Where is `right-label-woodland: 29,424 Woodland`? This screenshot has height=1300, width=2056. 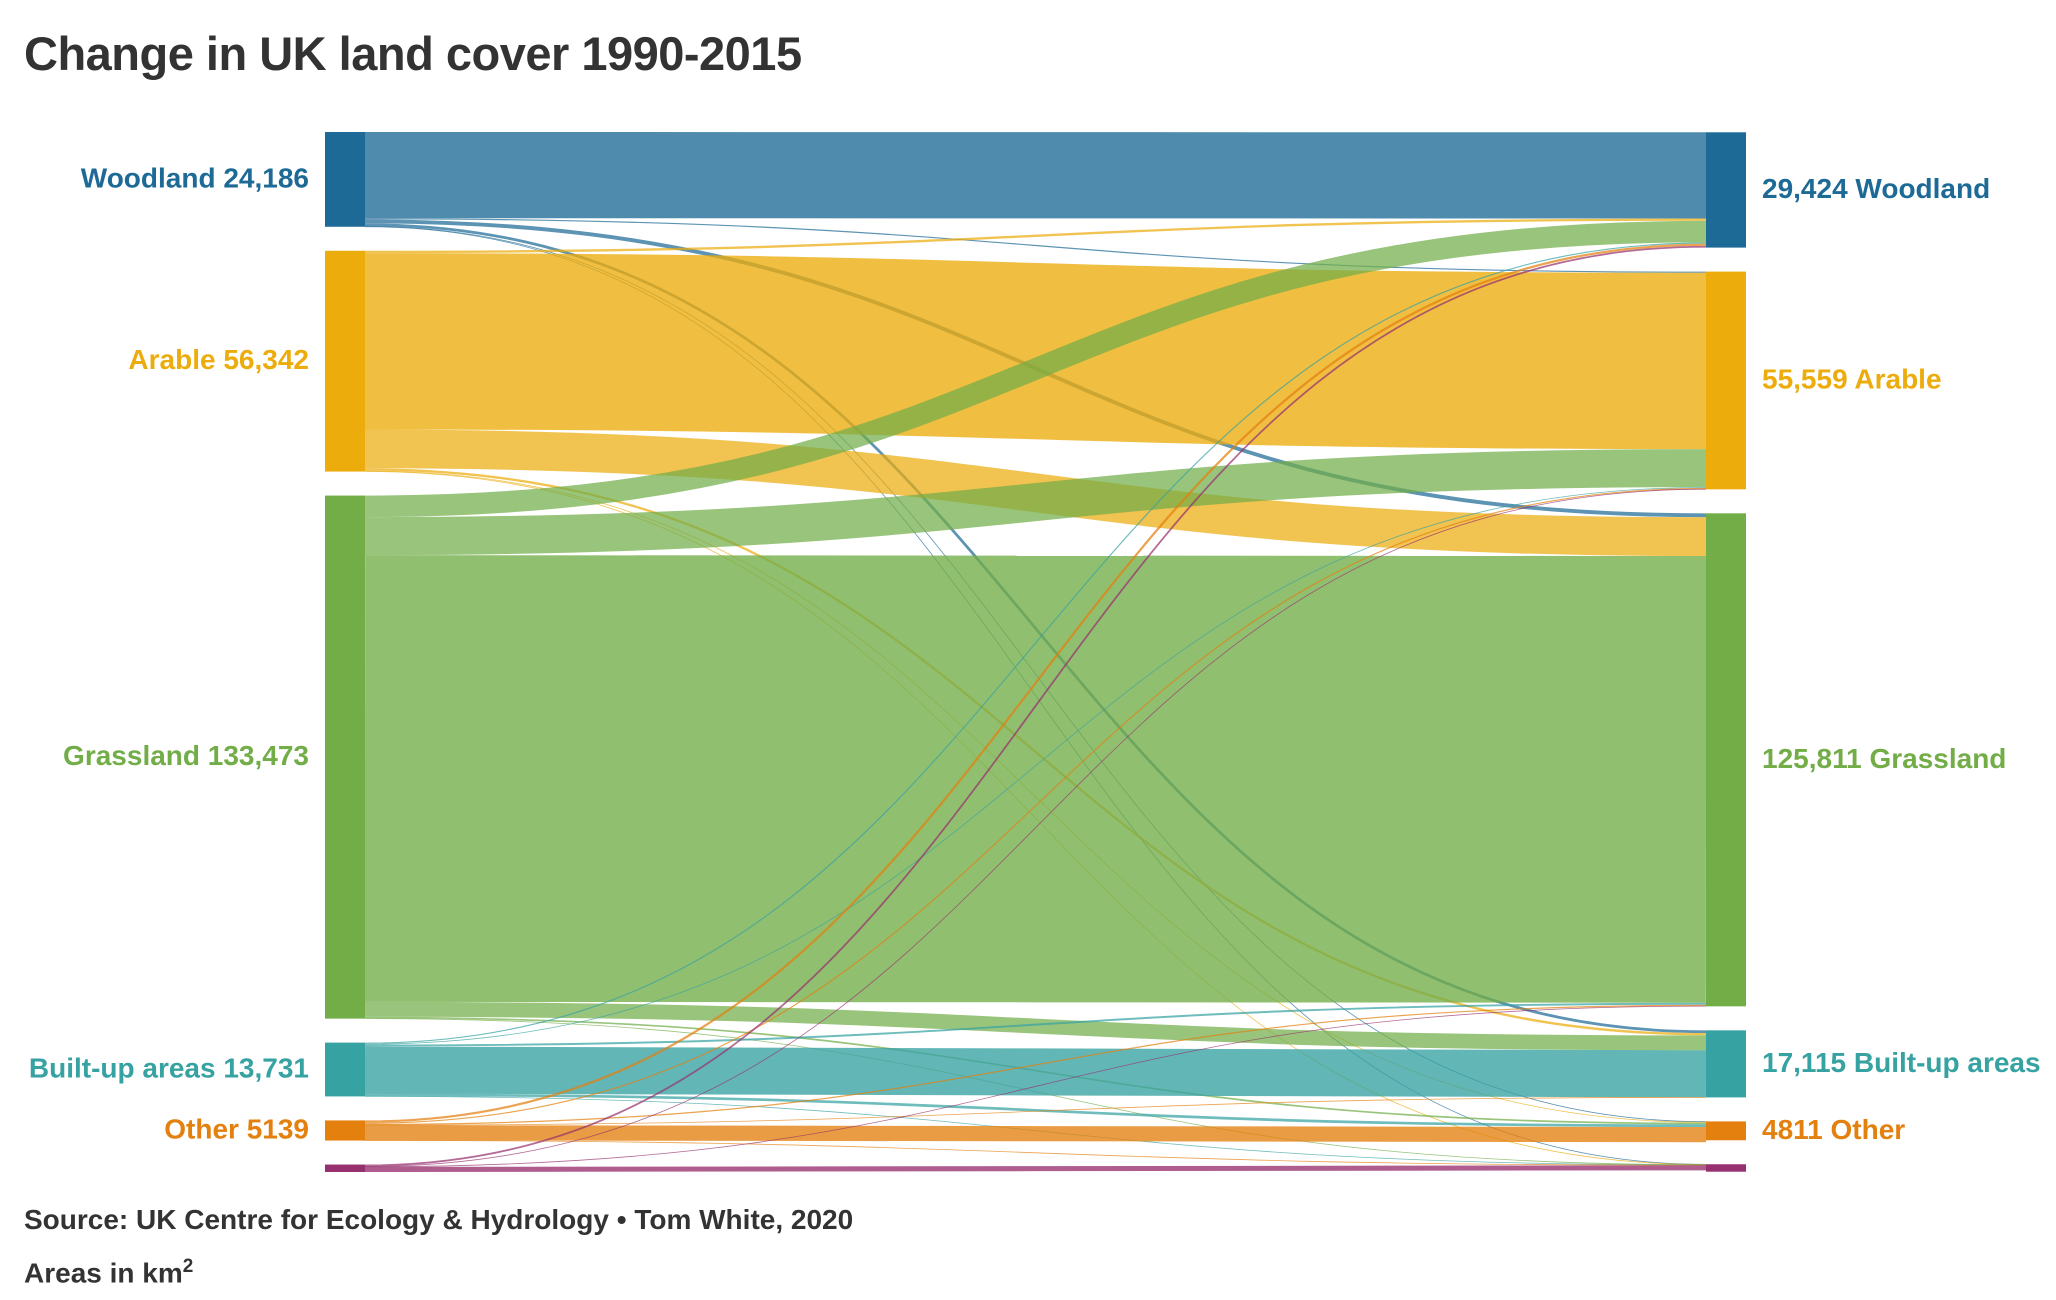
right-label-woodland: 29,424 Woodland is located at coordinates (1876, 188).